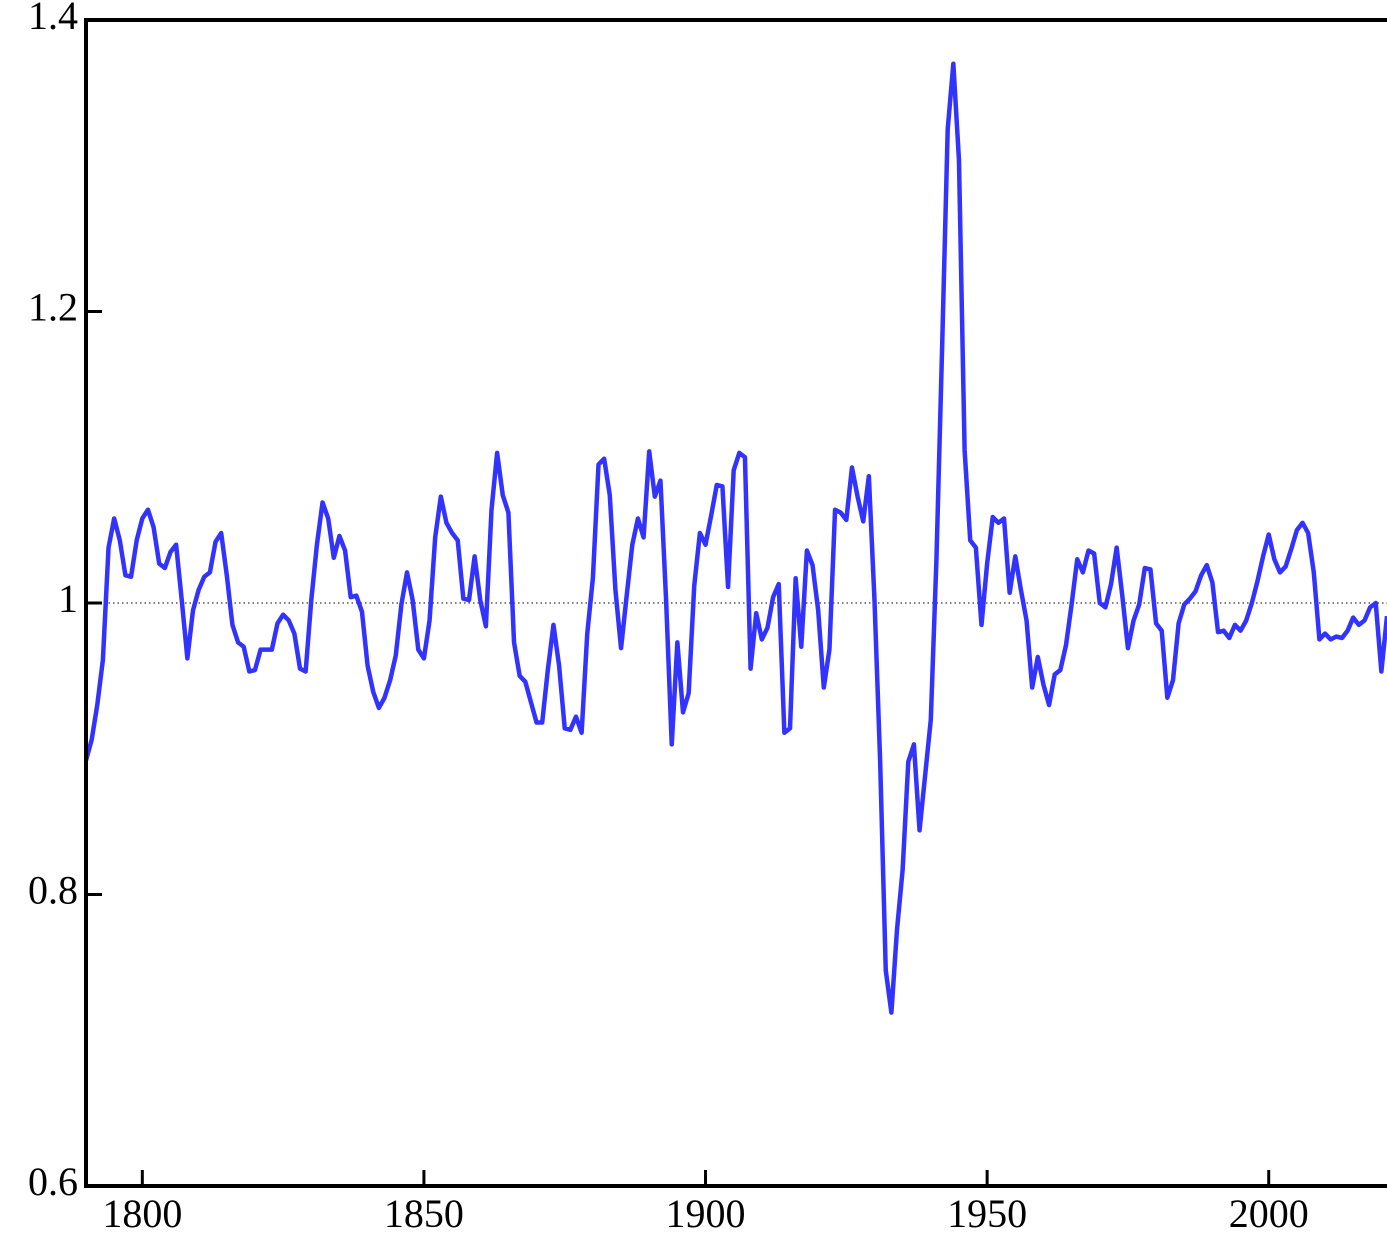 This screenshot has height=1240, width=1387. I want to click on y-tick-label: 0.6, so click(53, 1181).